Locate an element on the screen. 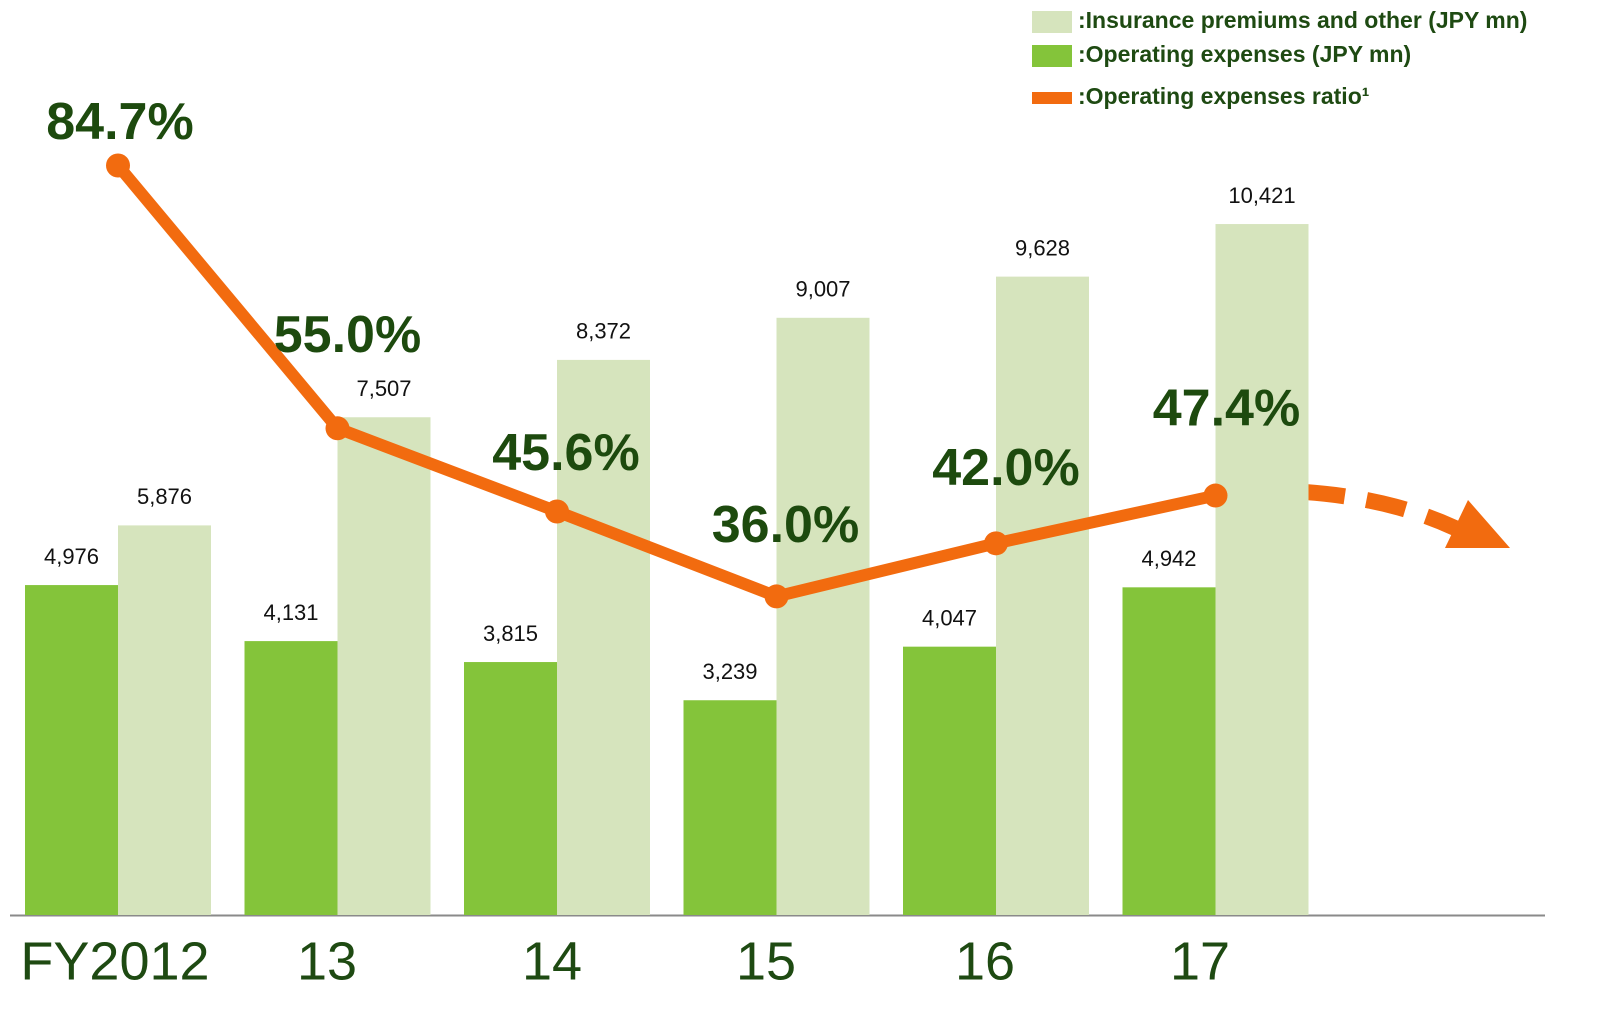 The height and width of the screenshot is (1017, 1619). ratio-label: 42.0% is located at coordinates (1005, 468).